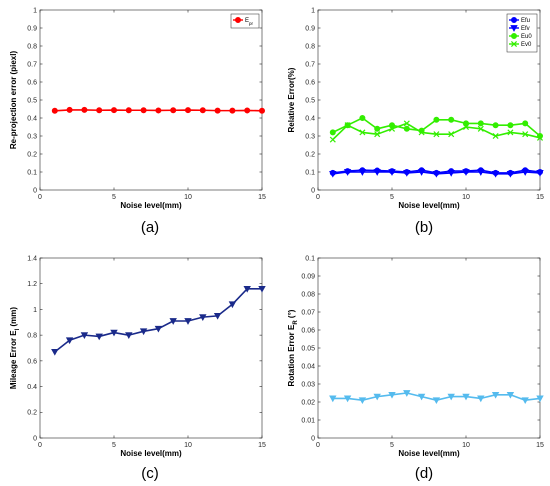 The height and width of the screenshot is (486, 550). What do you see at coordinates (424, 473) in the screenshot?
I see `panel-caption: (d)` at bounding box center [424, 473].